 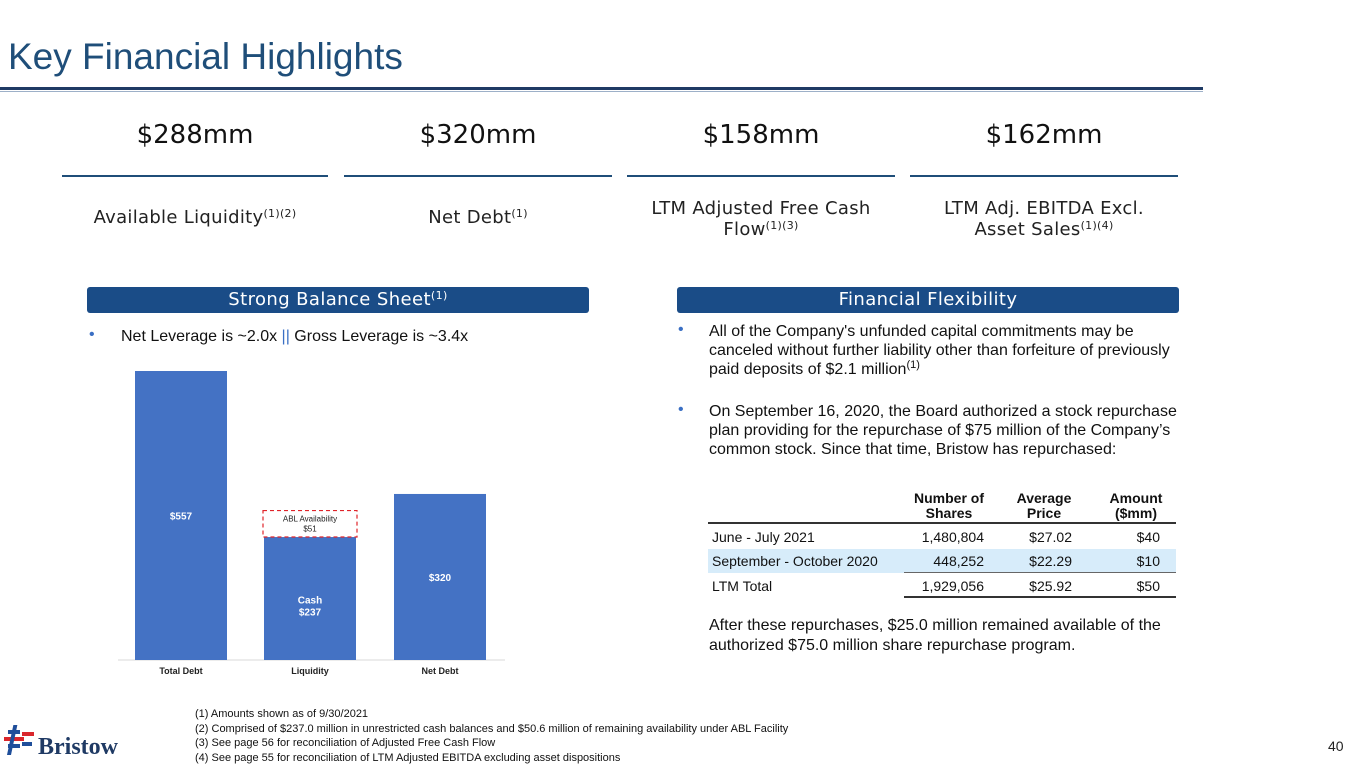 What do you see at coordinates (310, 601) in the screenshot?
I see `chart-data-label: Cash` at bounding box center [310, 601].